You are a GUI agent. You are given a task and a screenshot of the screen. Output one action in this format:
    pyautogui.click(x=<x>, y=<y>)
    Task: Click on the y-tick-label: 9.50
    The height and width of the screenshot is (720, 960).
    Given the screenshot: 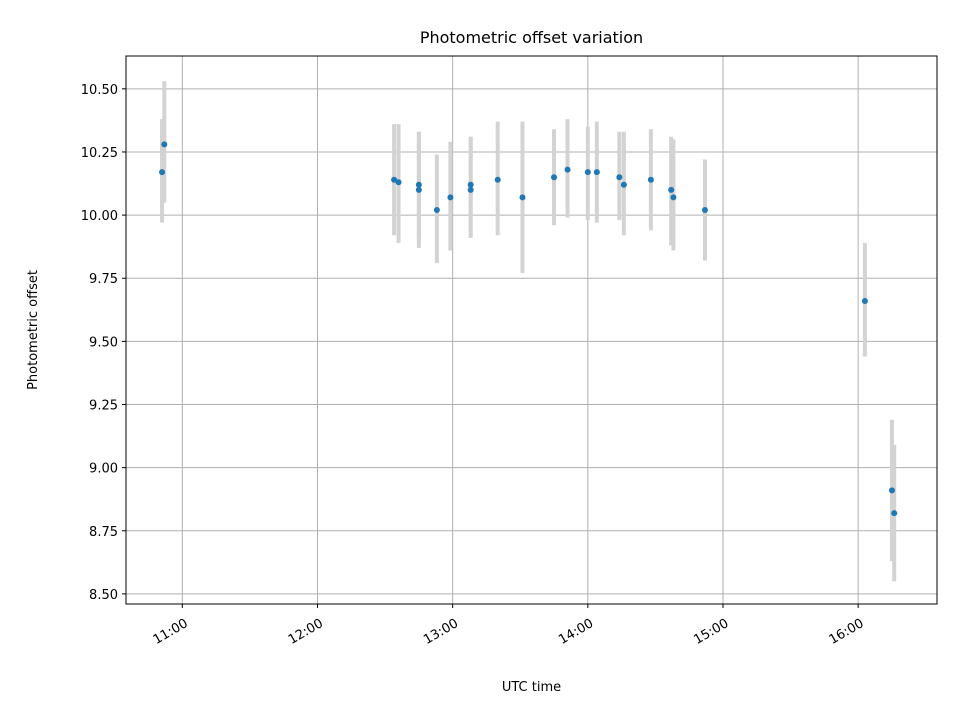 What is the action you would take?
    pyautogui.click(x=103, y=342)
    